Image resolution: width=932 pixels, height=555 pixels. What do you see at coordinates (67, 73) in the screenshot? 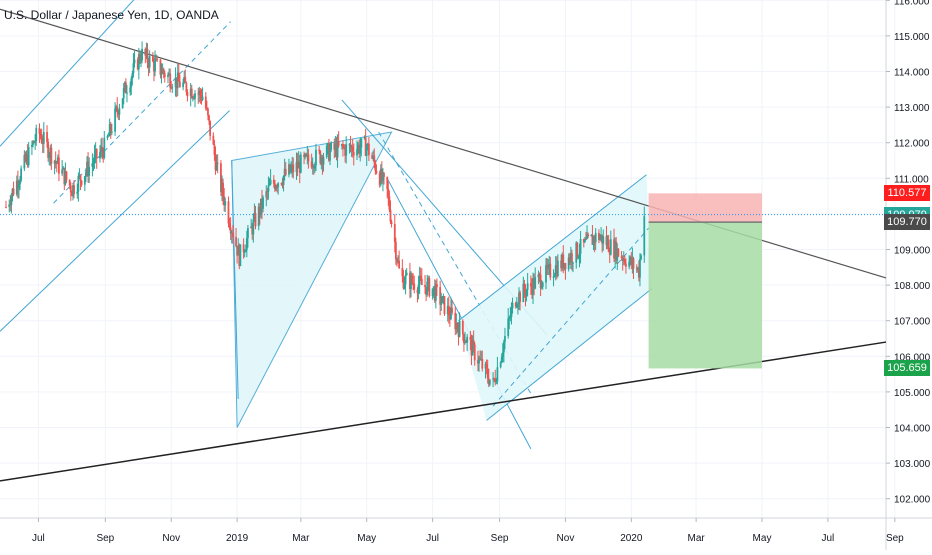
I see `left-channel-upper` at bounding box center [67, 73].